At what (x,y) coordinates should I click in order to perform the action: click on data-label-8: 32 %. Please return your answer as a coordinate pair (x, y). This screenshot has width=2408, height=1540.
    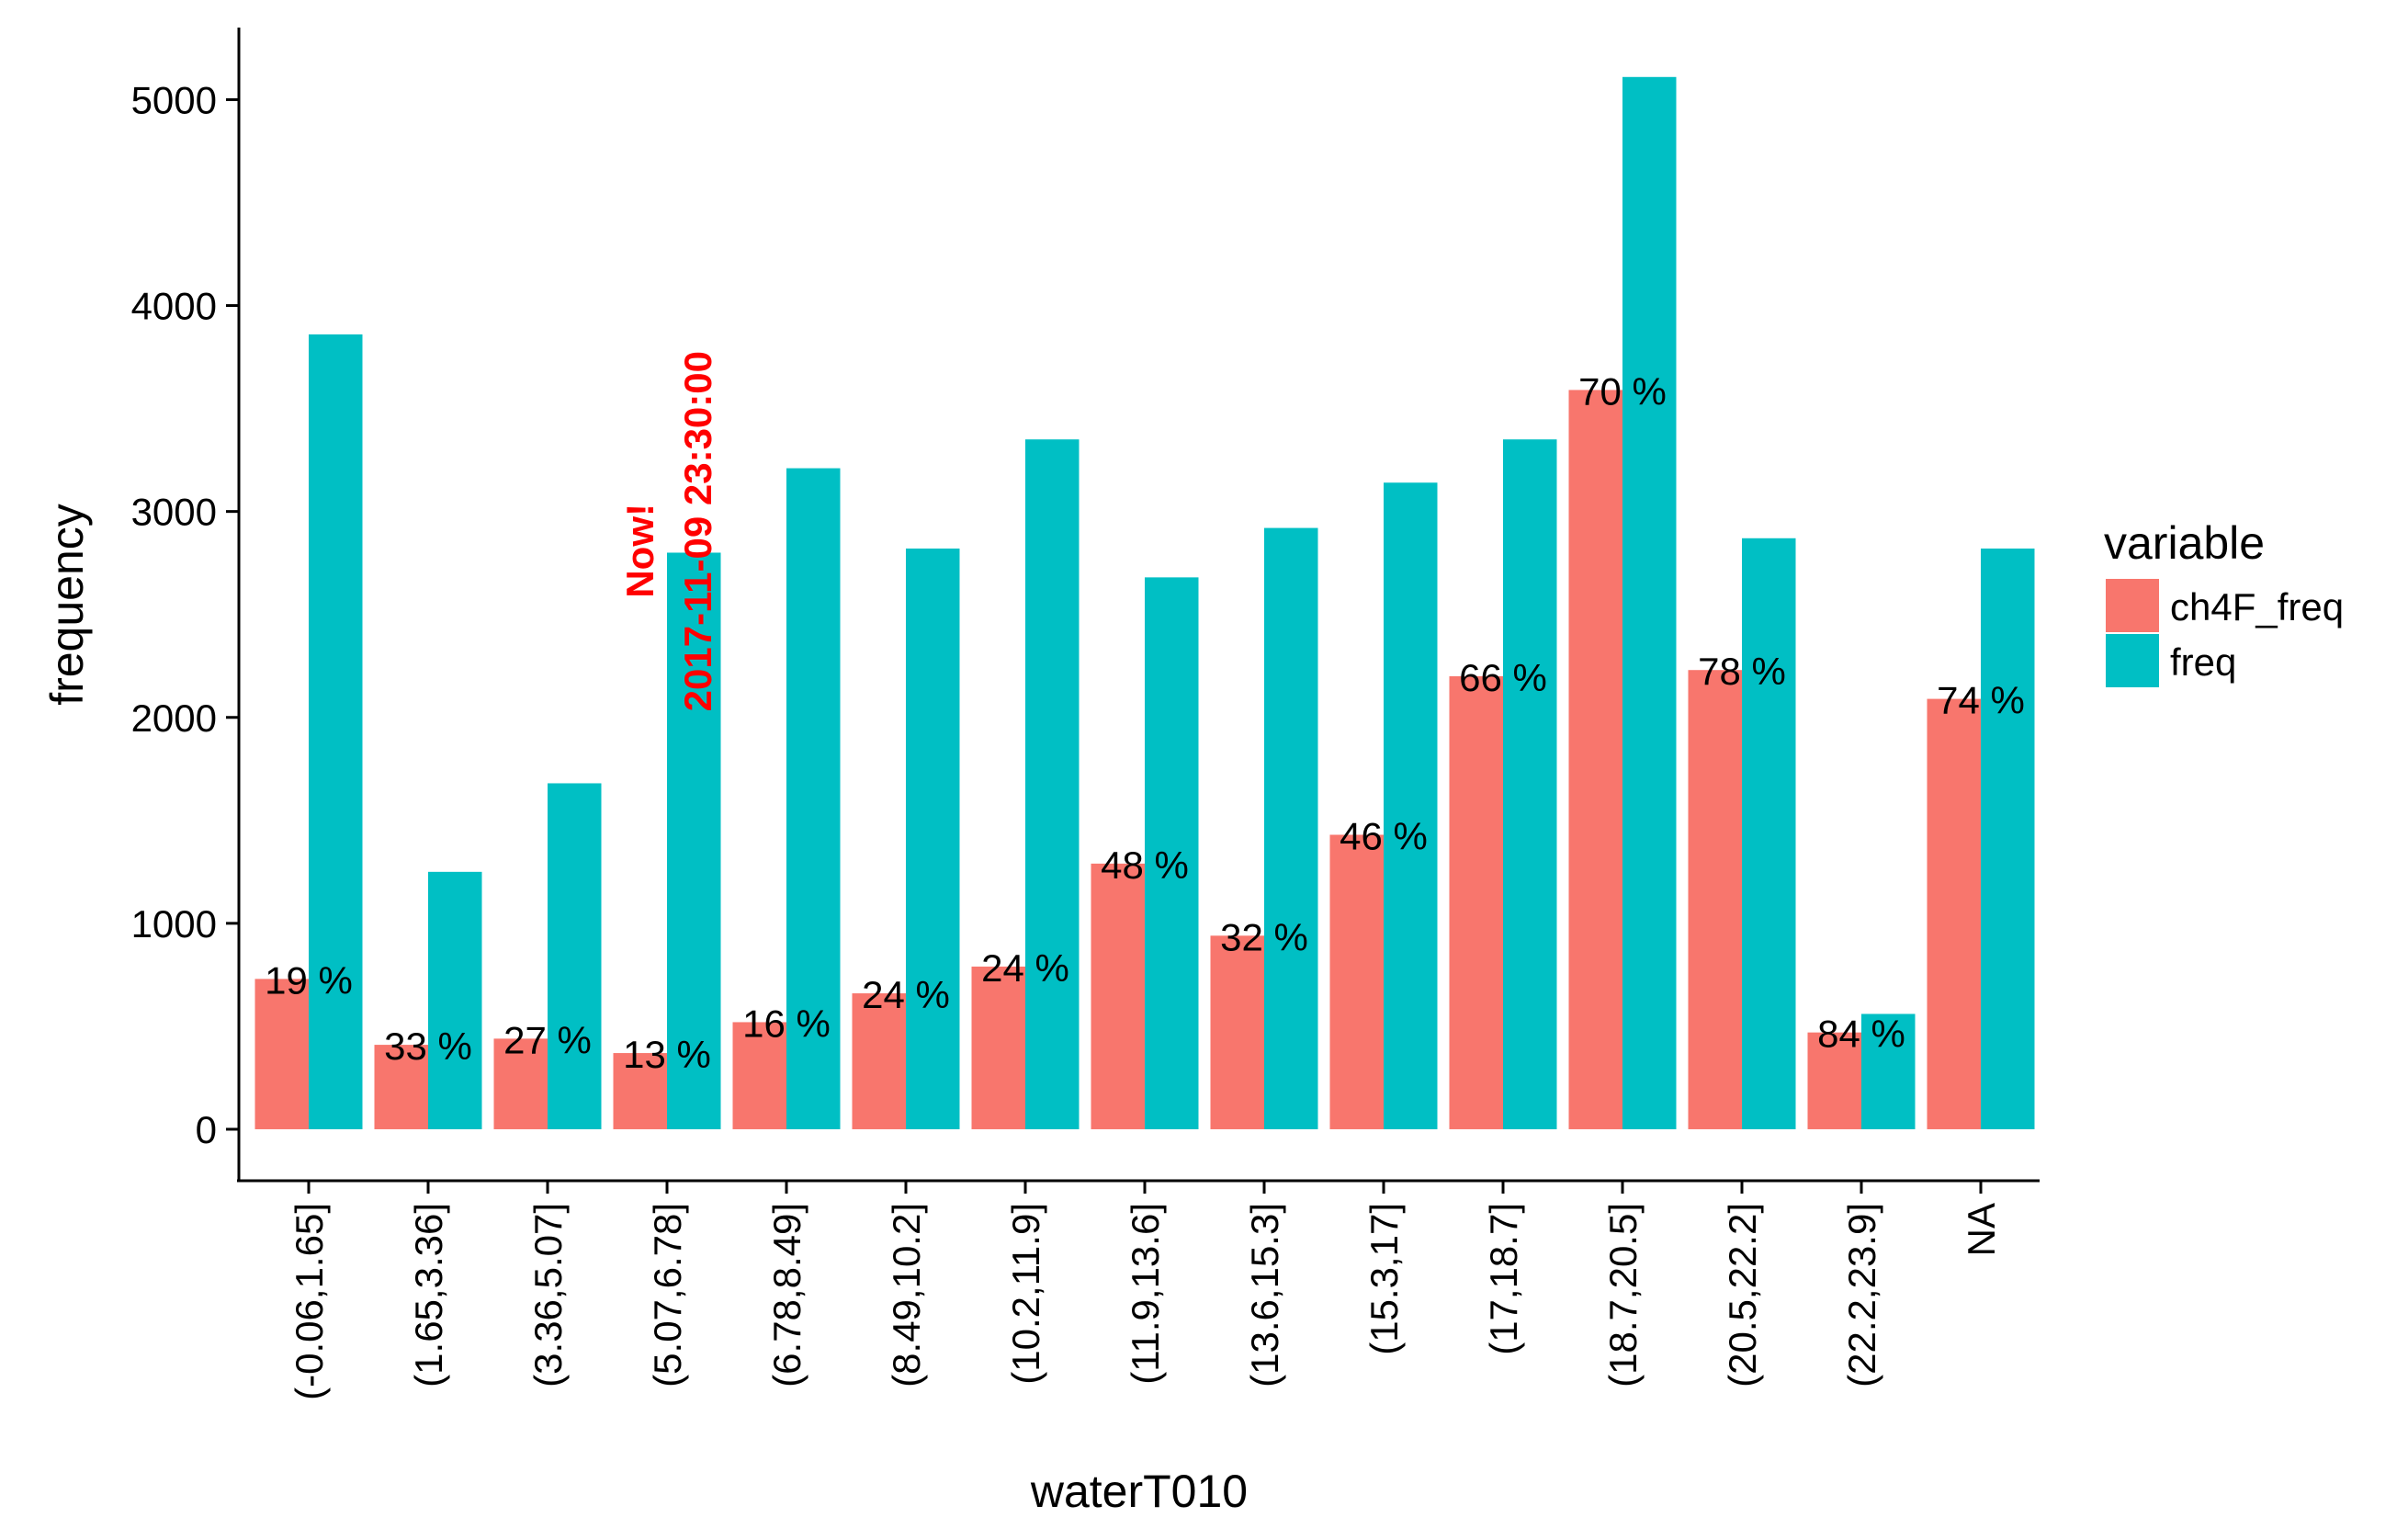
    Looking at the image, I should click on (1264, 936).